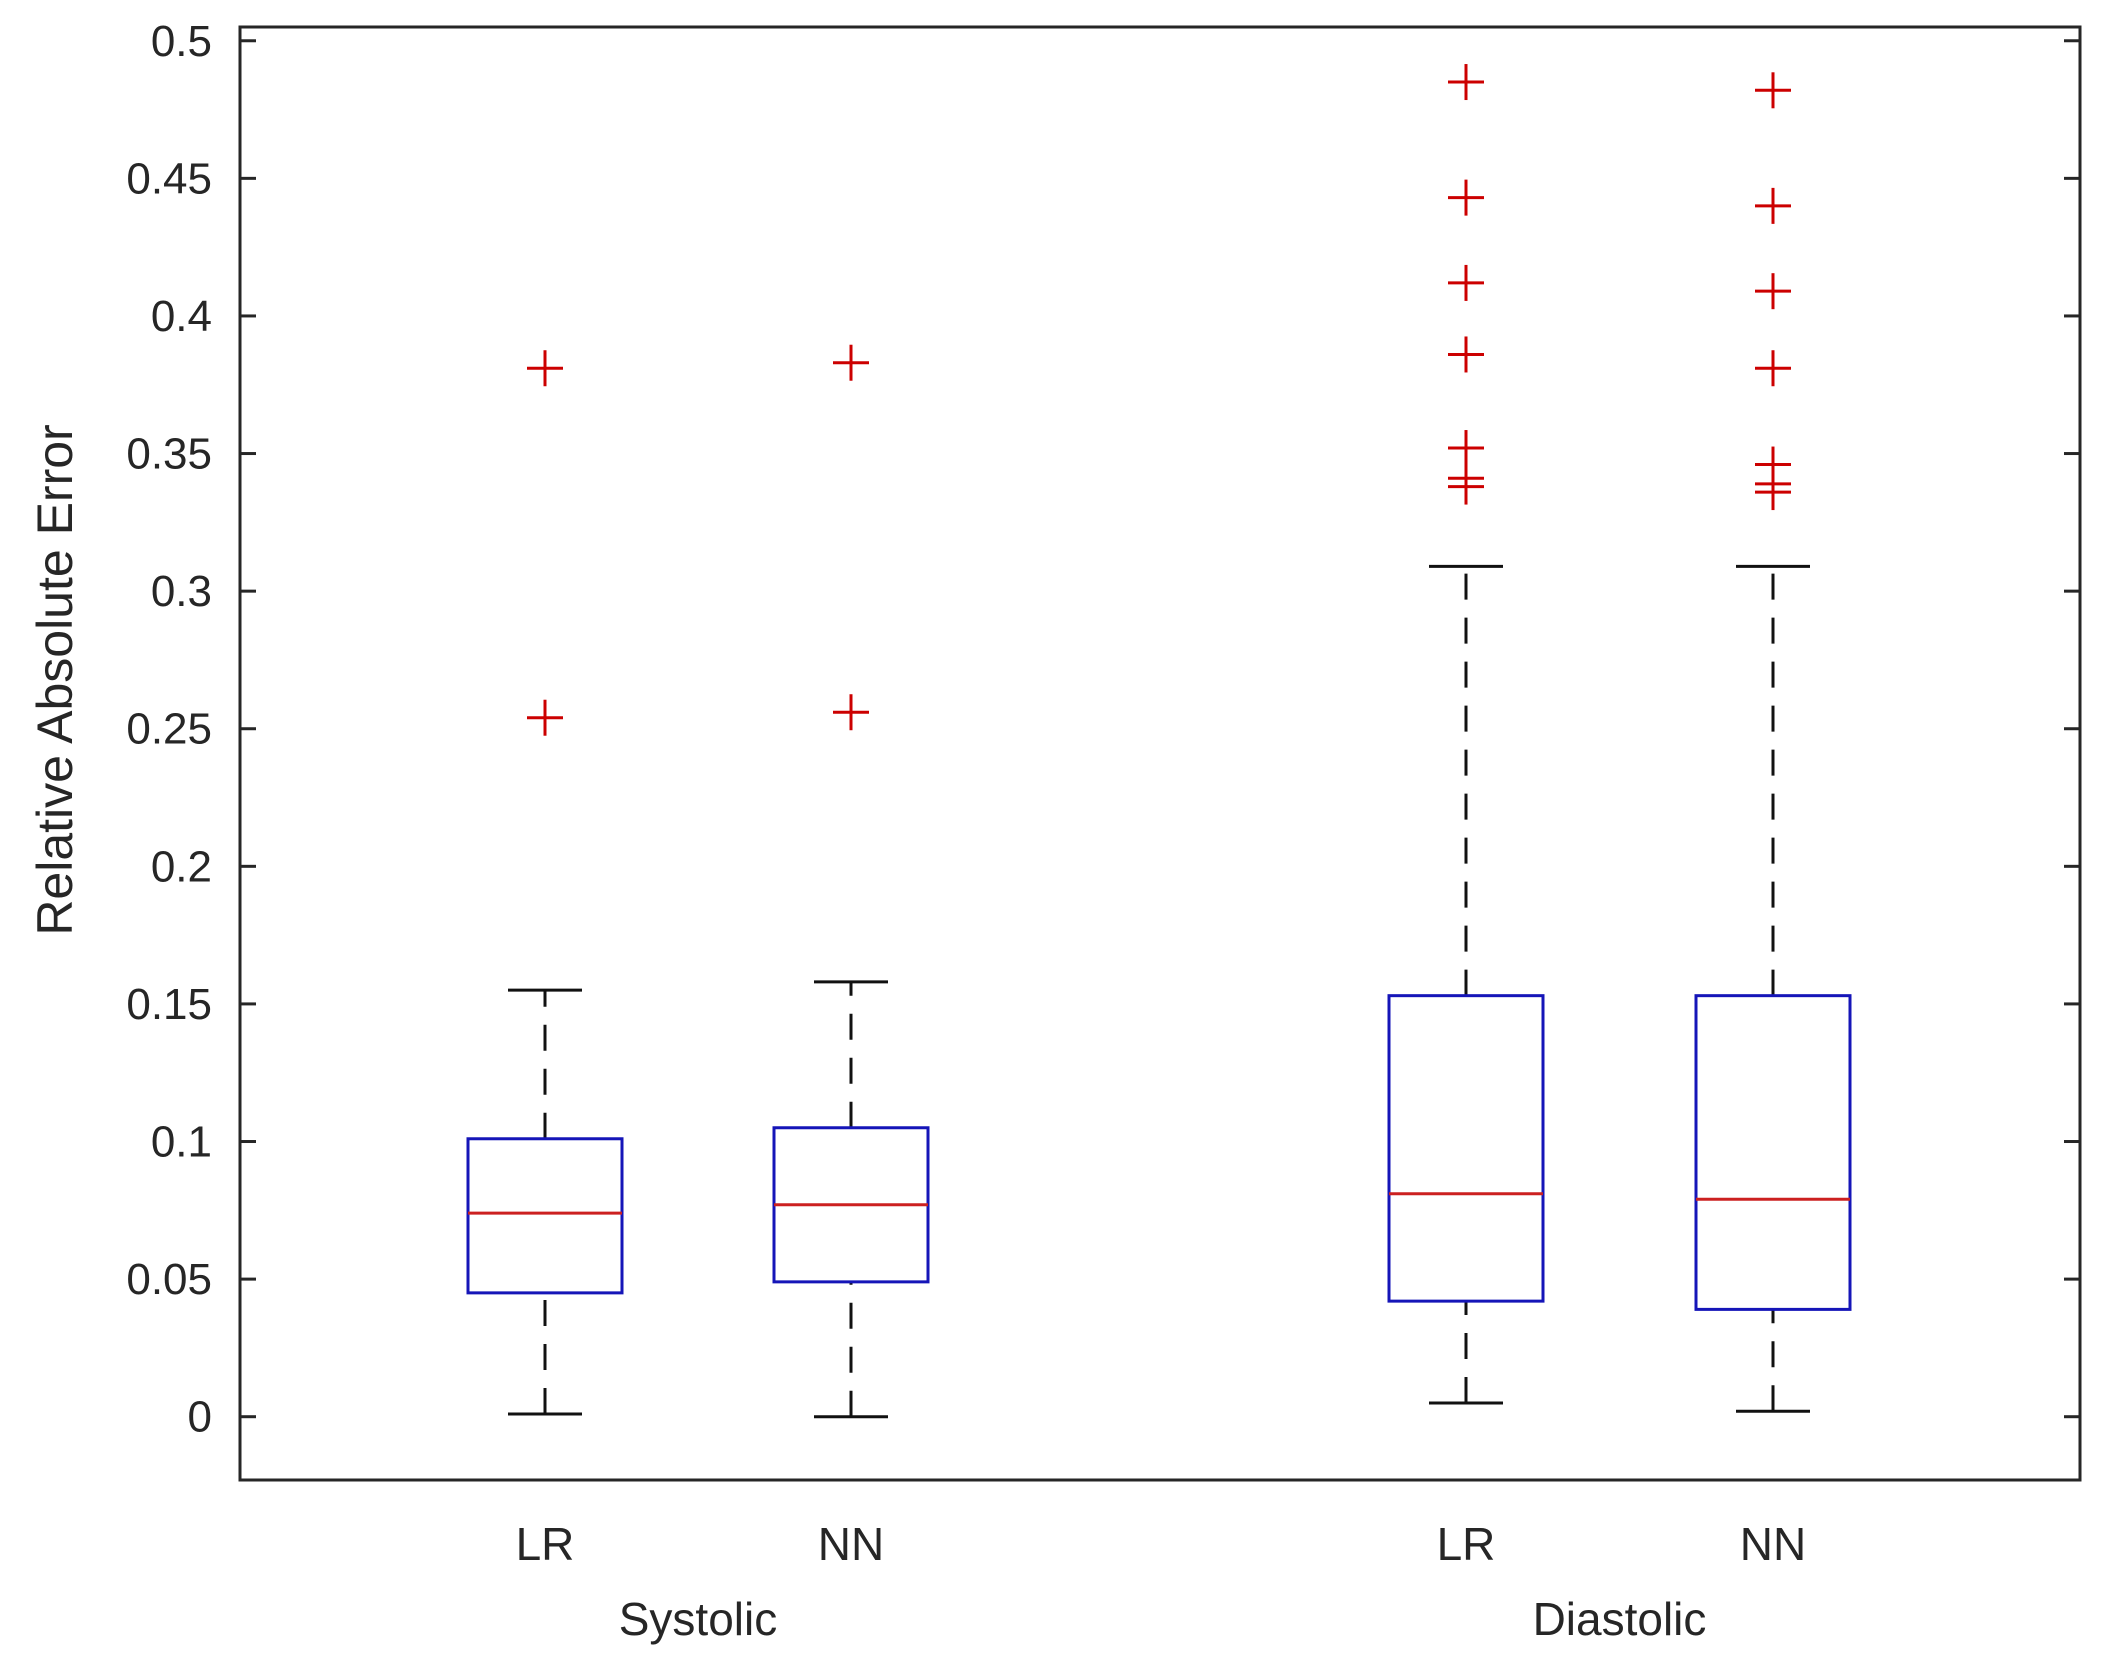  I want to click on box-systolic-lr, so click(545, 883).